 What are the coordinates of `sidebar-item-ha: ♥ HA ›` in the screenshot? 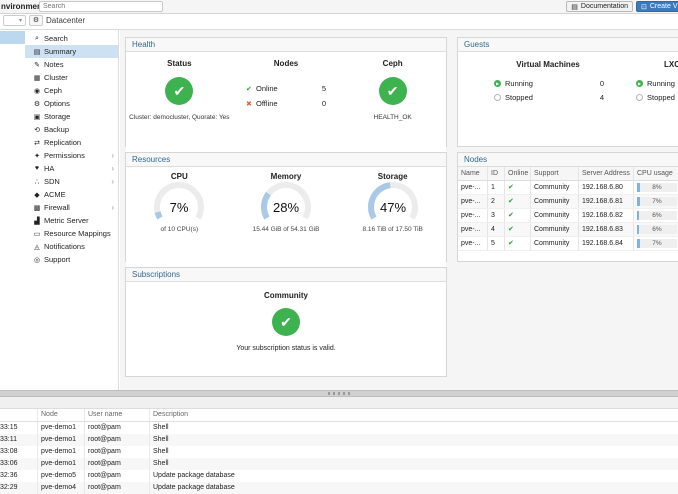 It's located at (71, 168).